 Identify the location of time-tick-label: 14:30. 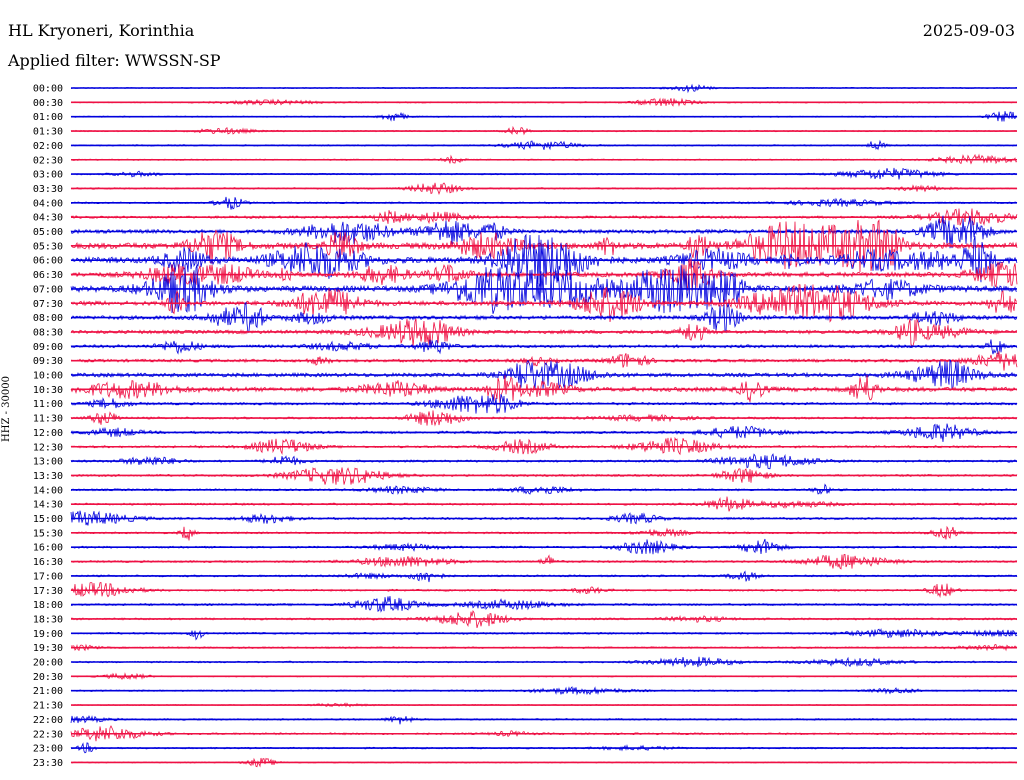
(48, 505).